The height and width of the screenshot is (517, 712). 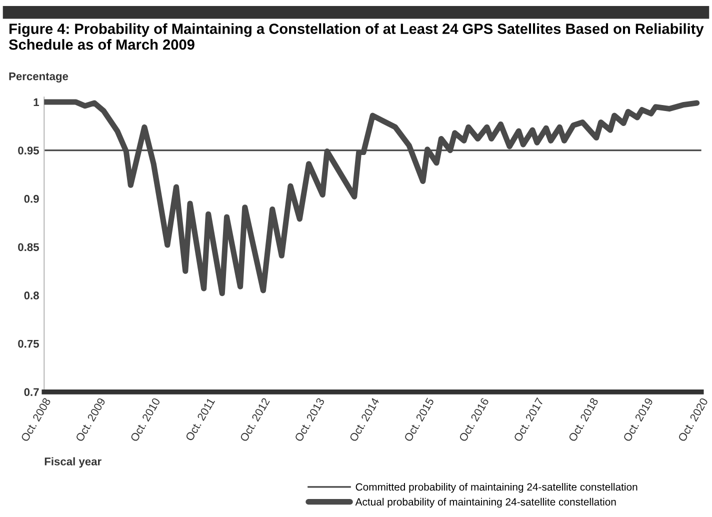 What do you see at coordinates (31, 198) in the screenshot?
I see `y-tick-label: 0.9` at bounding box center [31, 198].